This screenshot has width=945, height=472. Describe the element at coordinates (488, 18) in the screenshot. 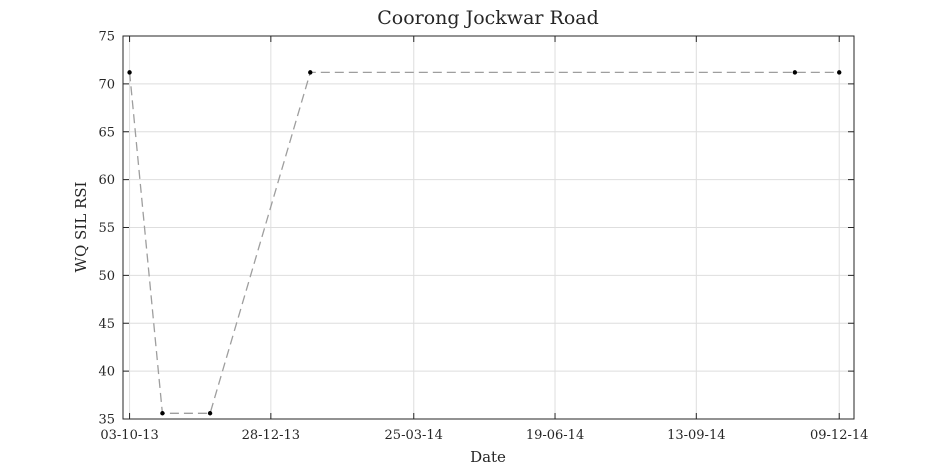

I see `chart-title: Coorong Jockwar Road` at that location.